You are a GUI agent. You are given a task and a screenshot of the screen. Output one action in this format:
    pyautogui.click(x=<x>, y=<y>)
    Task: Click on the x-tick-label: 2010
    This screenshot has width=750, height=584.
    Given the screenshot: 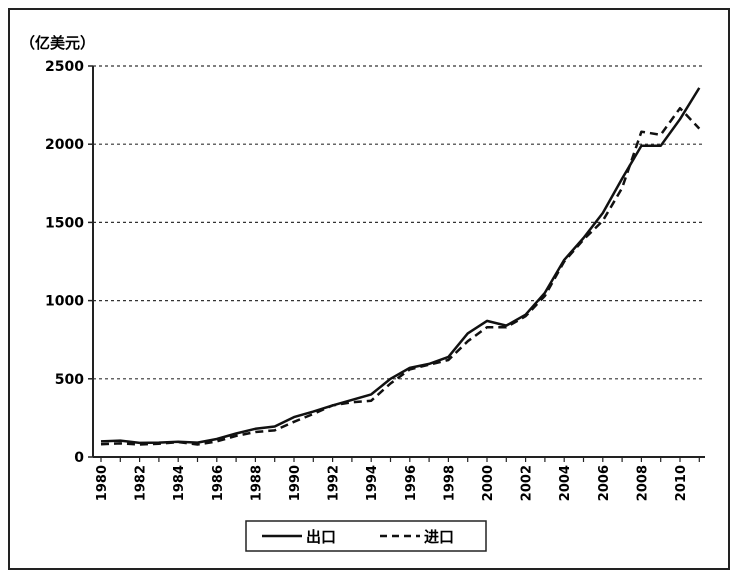 What is the action you would take?
    pyautogui.click(x=681, y=483)
    